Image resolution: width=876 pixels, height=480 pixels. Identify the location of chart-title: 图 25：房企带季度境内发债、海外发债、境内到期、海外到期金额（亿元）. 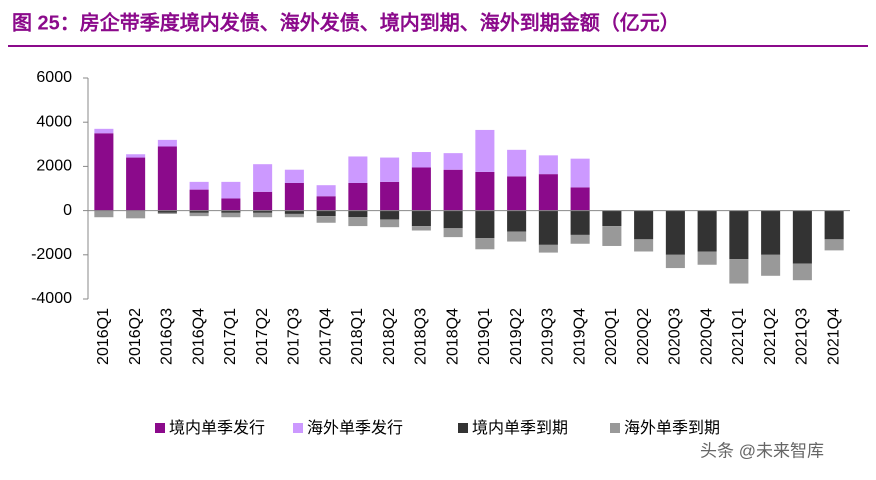
(346, 22).